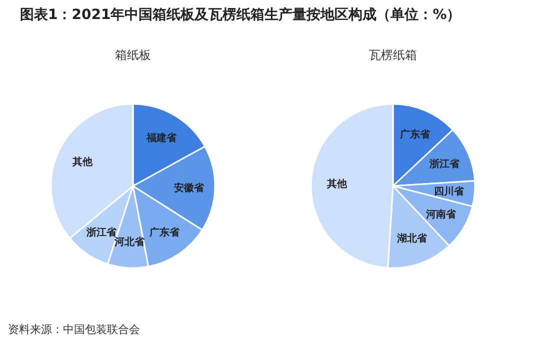 The height and width of the screenshot is (345, 537). Describe the element at coordinates (241, 15) in the screenshot. I see `chart-title: 图表1：2021年中国箱纸板及瓦楞纸箱生产量按地区构成（单位：%）` at that location.